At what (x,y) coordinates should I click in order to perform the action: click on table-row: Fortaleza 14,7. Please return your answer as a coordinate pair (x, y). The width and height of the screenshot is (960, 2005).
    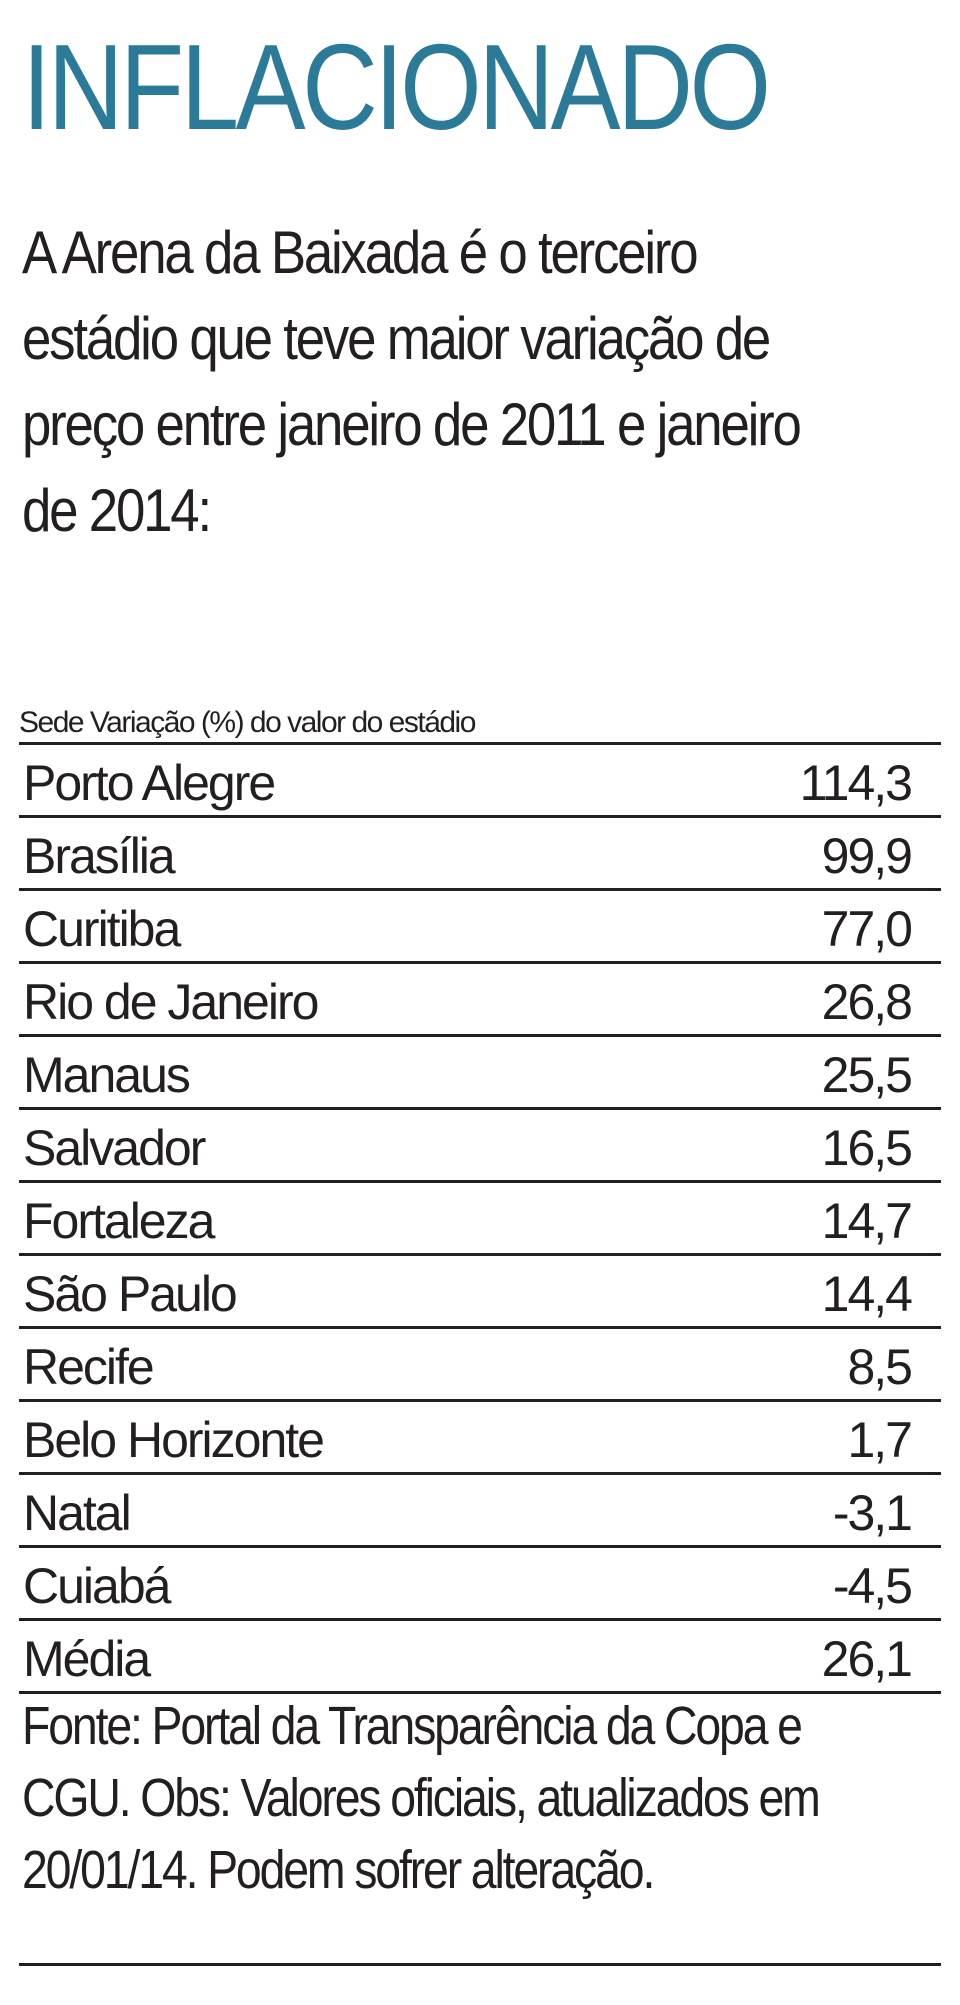
    Looking at the image, I should click on (480, 1219).